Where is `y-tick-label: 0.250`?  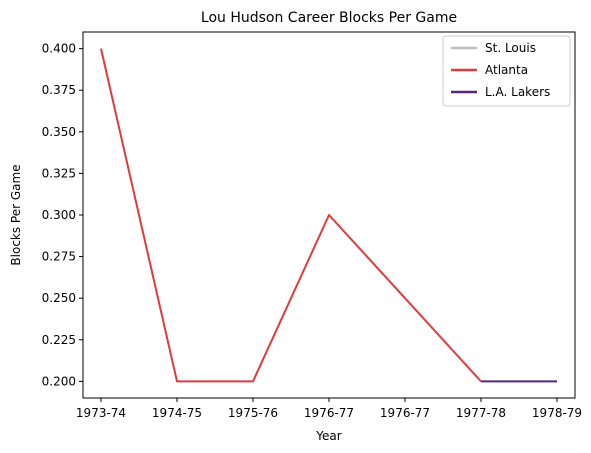 y-tick-label: 0.250 is located at coordinates (59, 298).